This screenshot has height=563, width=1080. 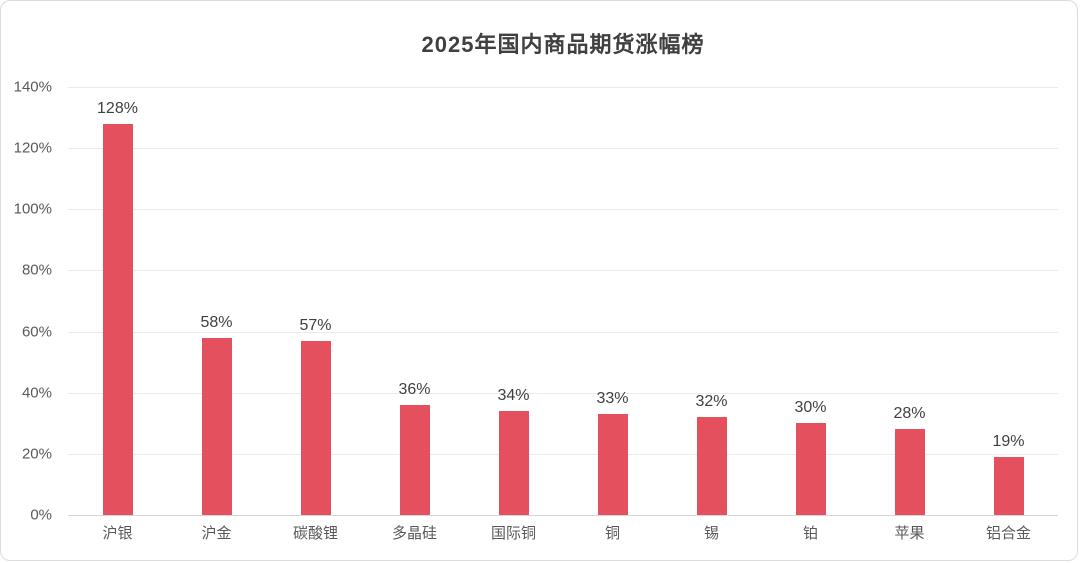 What do you see at coordinates (1008, 441) in the screenshot?
I see `bar-value-label: 19%` at bounding box center [1008, 441].